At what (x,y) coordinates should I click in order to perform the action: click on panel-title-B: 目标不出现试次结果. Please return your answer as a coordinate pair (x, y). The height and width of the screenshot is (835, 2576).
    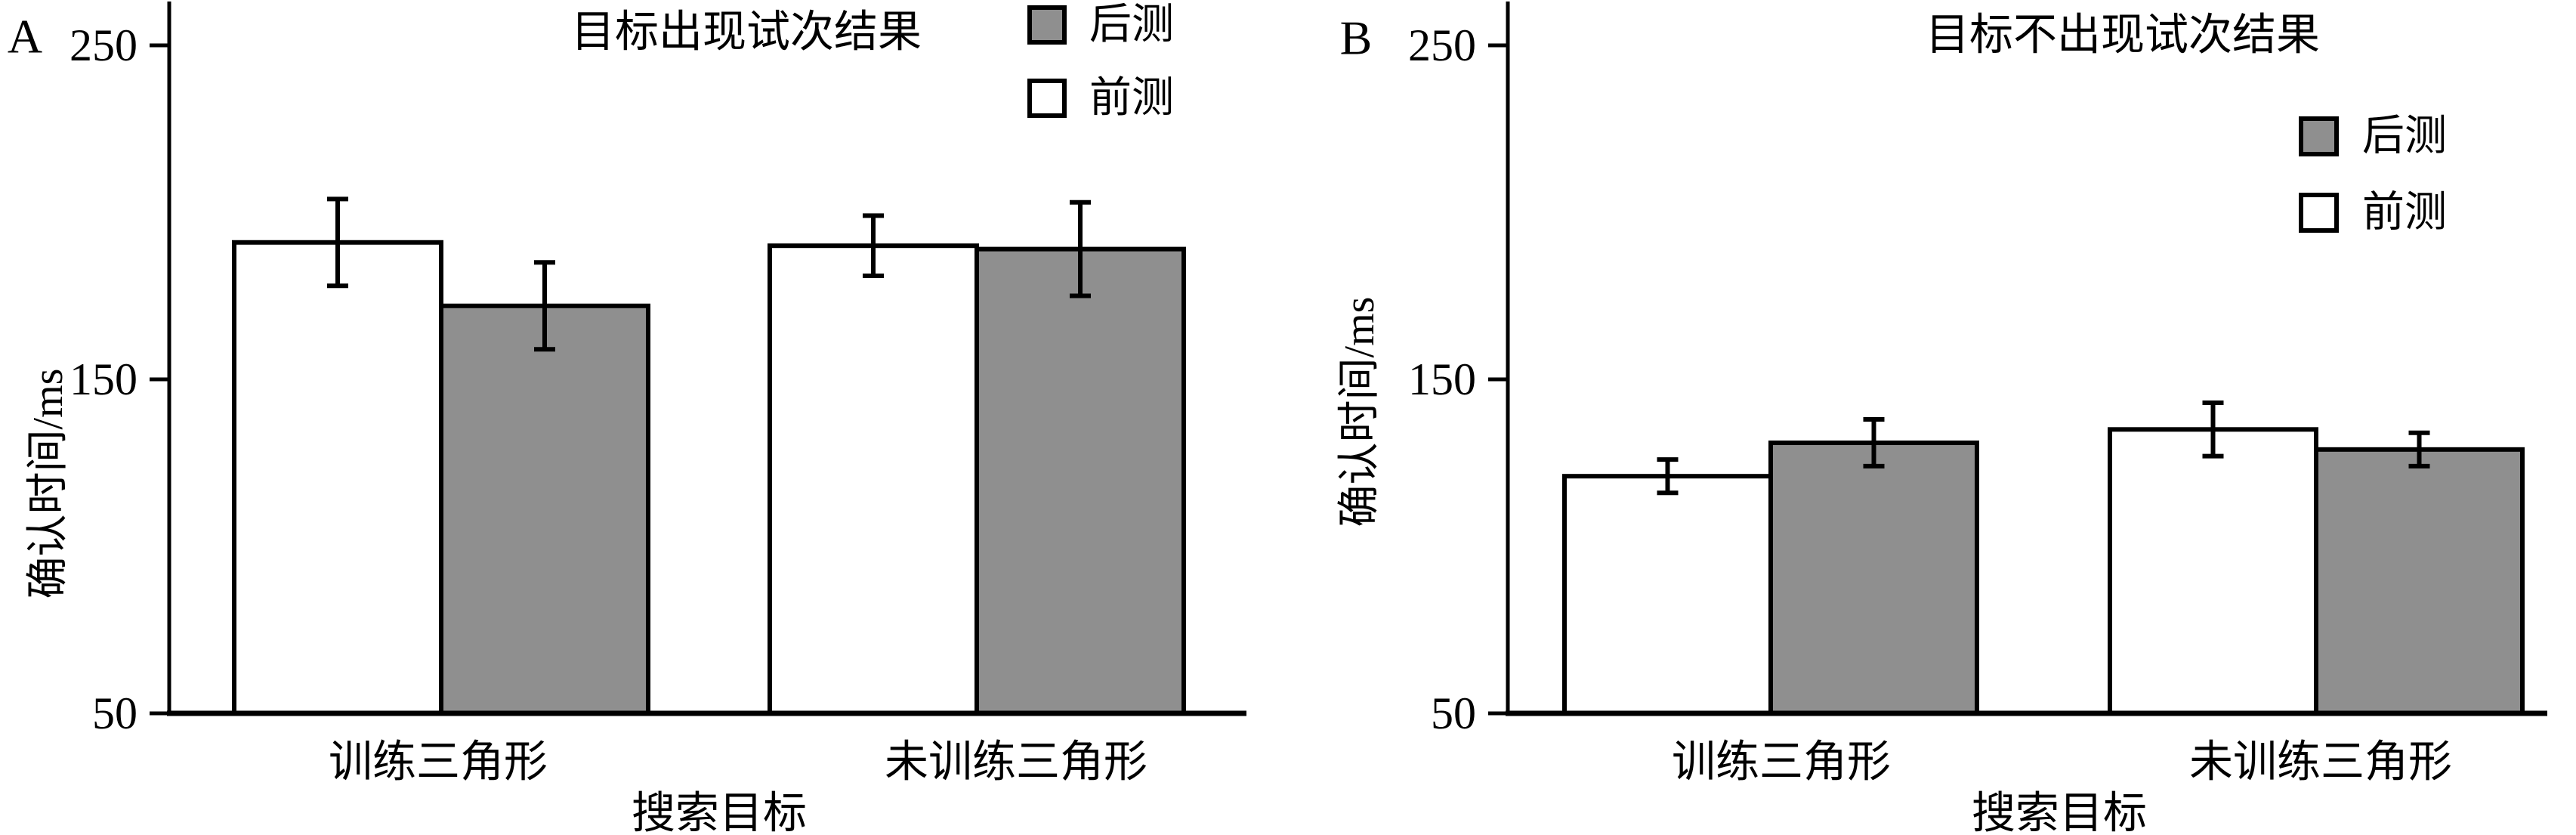
    Looking at the image, I should click on (2123, 35).